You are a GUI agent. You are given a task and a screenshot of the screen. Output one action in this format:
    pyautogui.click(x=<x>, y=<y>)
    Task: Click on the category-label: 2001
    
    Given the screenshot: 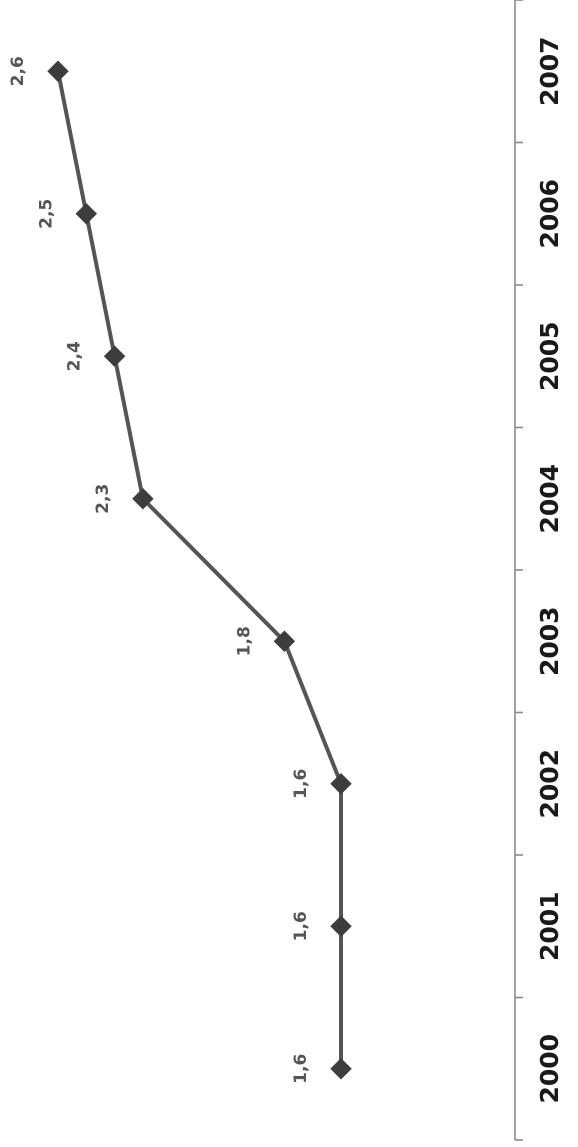 What is the action you would take?
    pyautogui.click(x=549, y=926)
    